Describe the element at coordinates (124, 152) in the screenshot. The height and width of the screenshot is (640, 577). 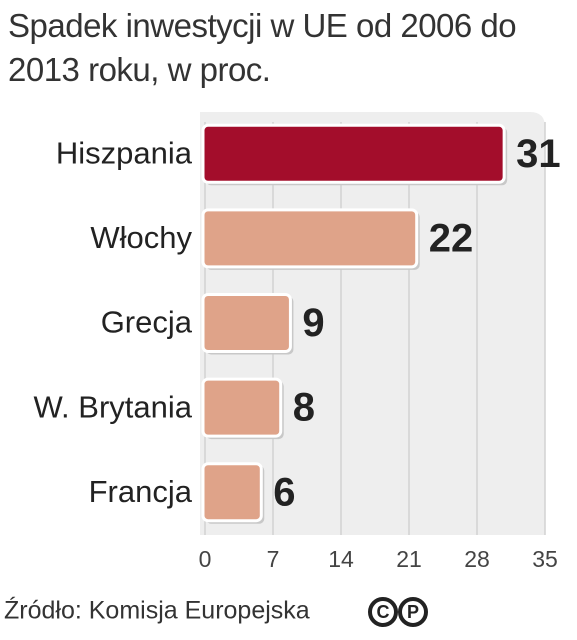
I see `y-tick-label: Hiszpania` at that location.